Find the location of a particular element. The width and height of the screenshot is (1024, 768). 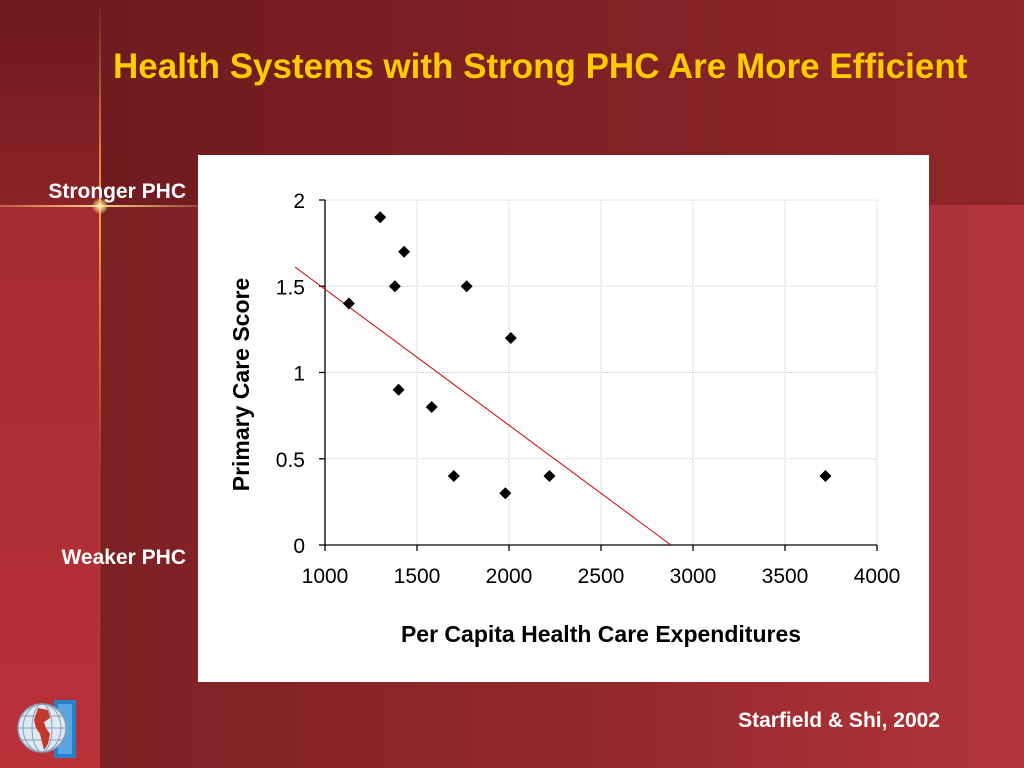

y-axis-label: Primary Care Score is located at coordinates (241, 385).